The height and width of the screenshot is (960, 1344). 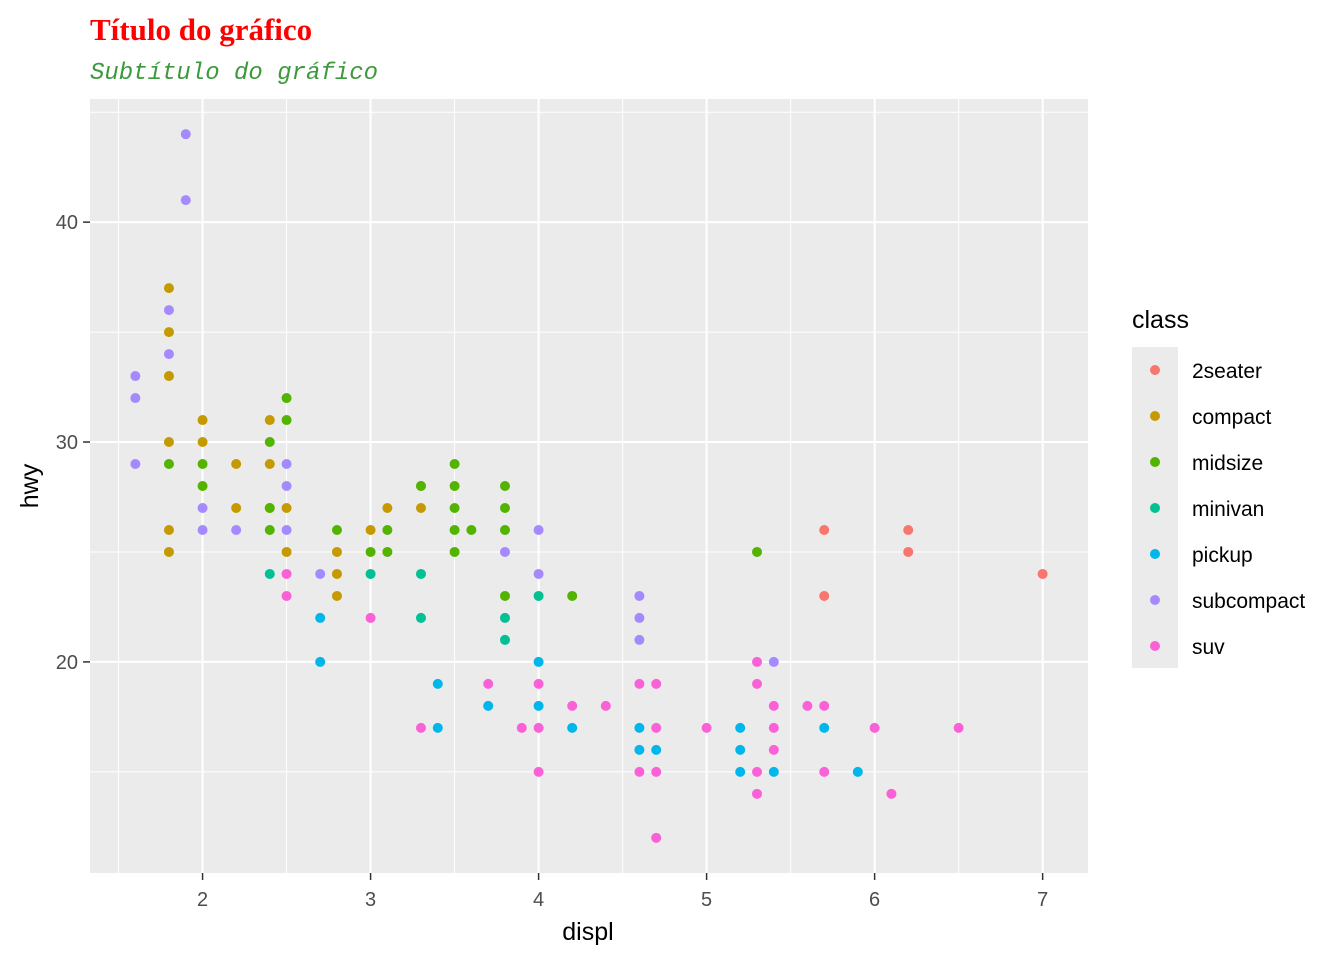 What do you see at coordinates (1228, 509) in the screenshot?
I see `legend-label-minivan: minivan` at bounding box center [1228, 509].